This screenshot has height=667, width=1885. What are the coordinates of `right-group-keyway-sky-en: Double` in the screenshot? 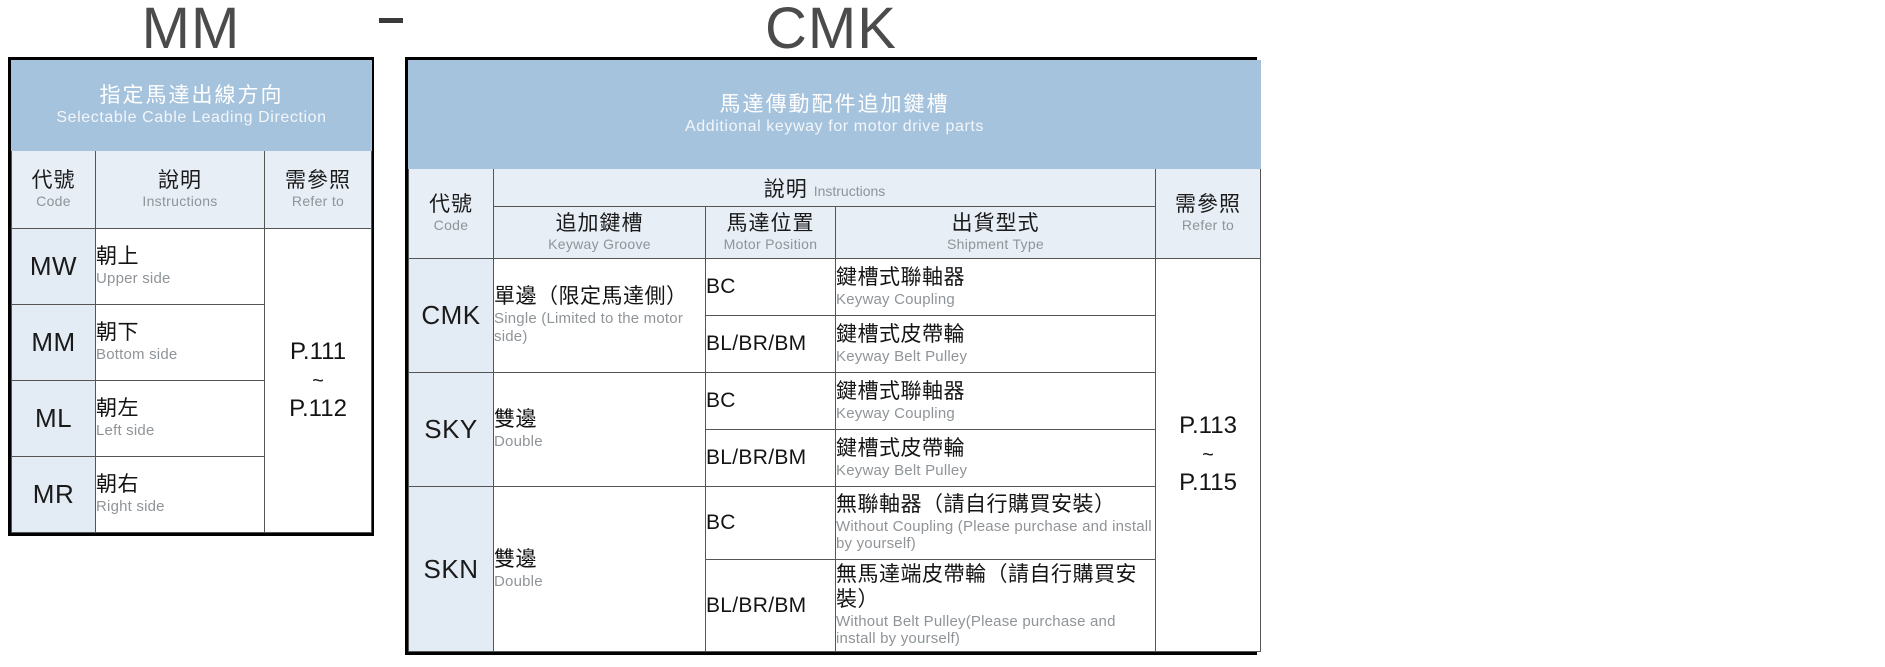 It's located at (518, 442).